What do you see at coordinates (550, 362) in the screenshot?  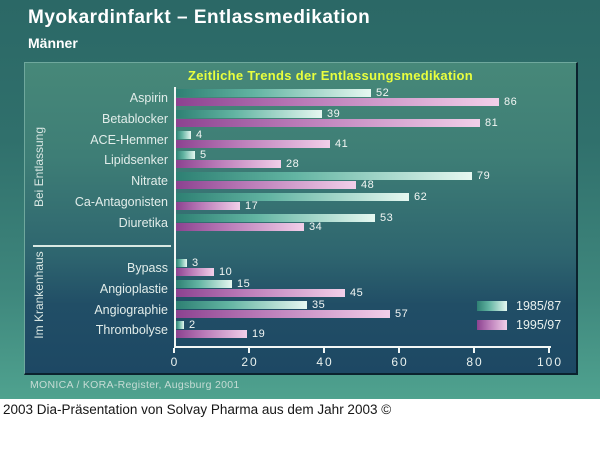 I see `tick-label: 100` at bounding box center [550, 362].